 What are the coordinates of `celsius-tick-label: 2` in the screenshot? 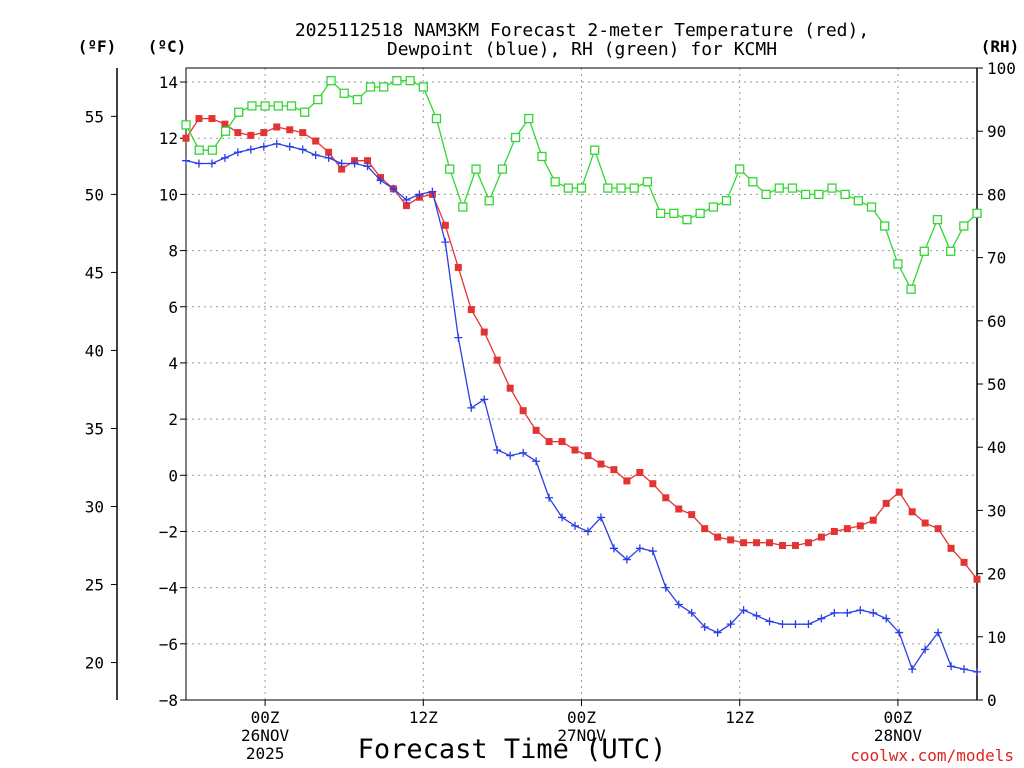 It's located at (173, 419).